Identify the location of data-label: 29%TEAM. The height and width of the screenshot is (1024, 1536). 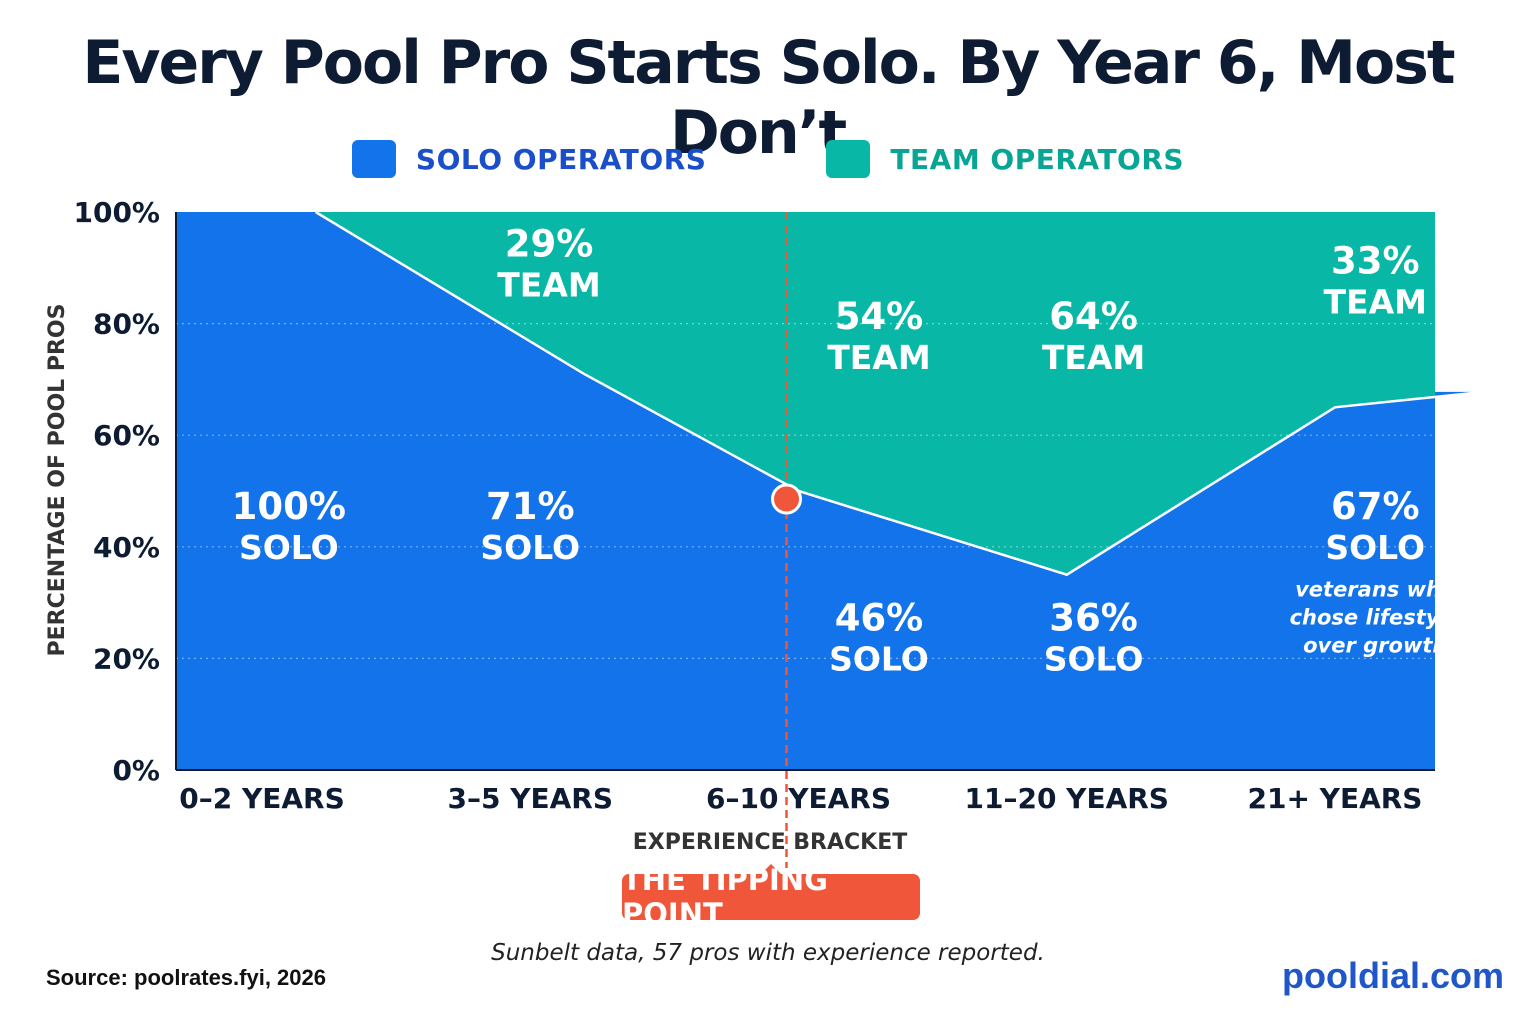
(548, 264).